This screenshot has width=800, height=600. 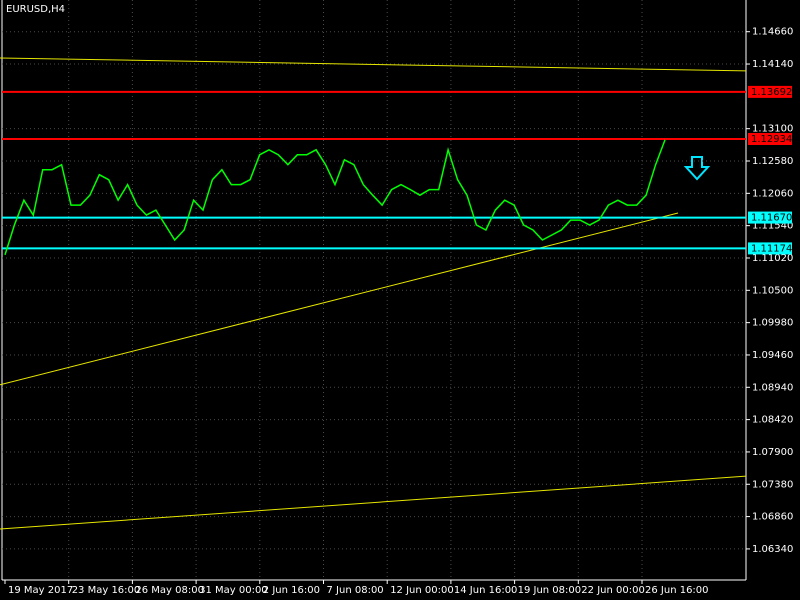 What do you see at coordinates (772, 193) in the screenshot?
I see `y-tick-label: 1.12060` at bounding box center [772, 193].